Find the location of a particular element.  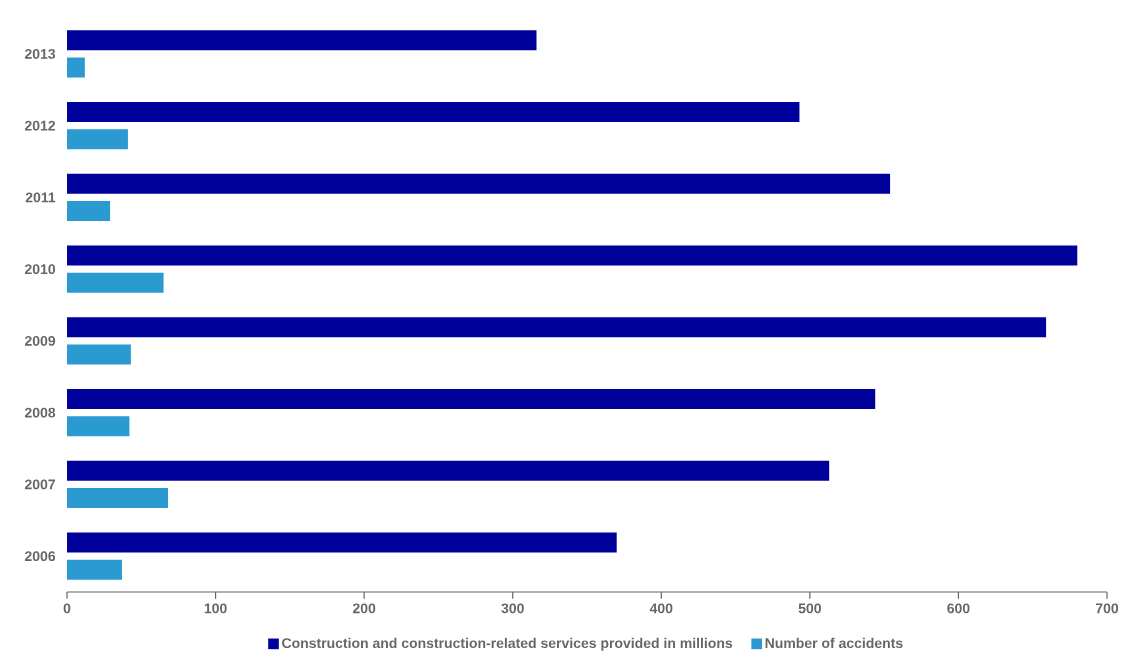

x-tick-label: 200 is located at coordinates (364, 608).